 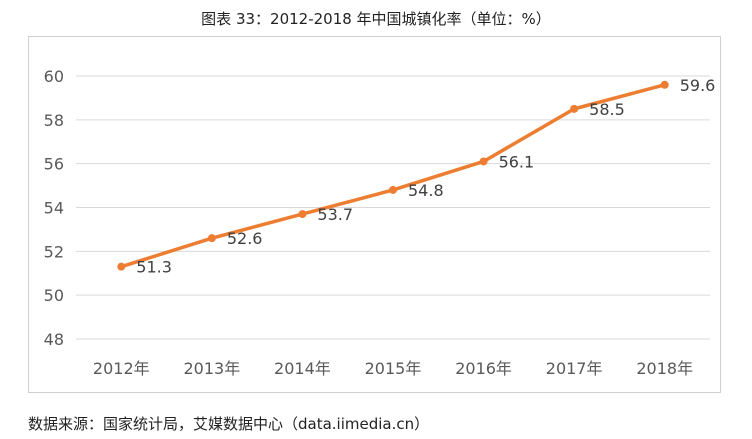 What do you see at coordinates (211, 368) in the screenshot?
I see `x-tick-label: 2013年` at bounding box center [211, 368].